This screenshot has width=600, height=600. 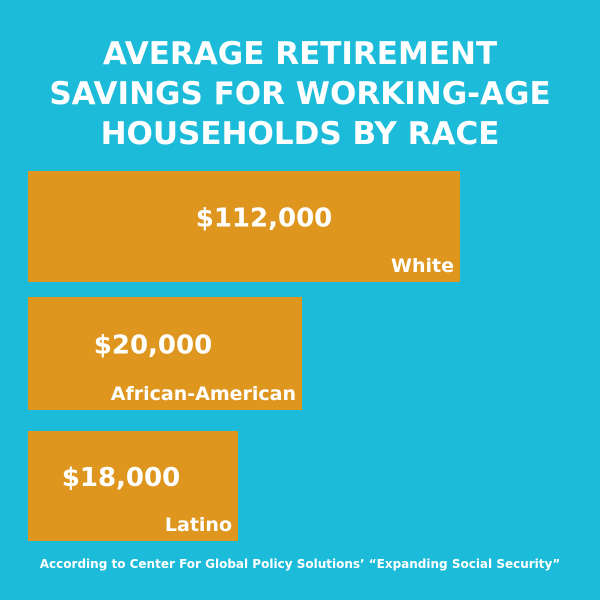 What do you see at coordinates (300, 54) in the screenshot?
I see `title-line-1: AVERAGE RETIREMENT` at bounding box center [300, 54].